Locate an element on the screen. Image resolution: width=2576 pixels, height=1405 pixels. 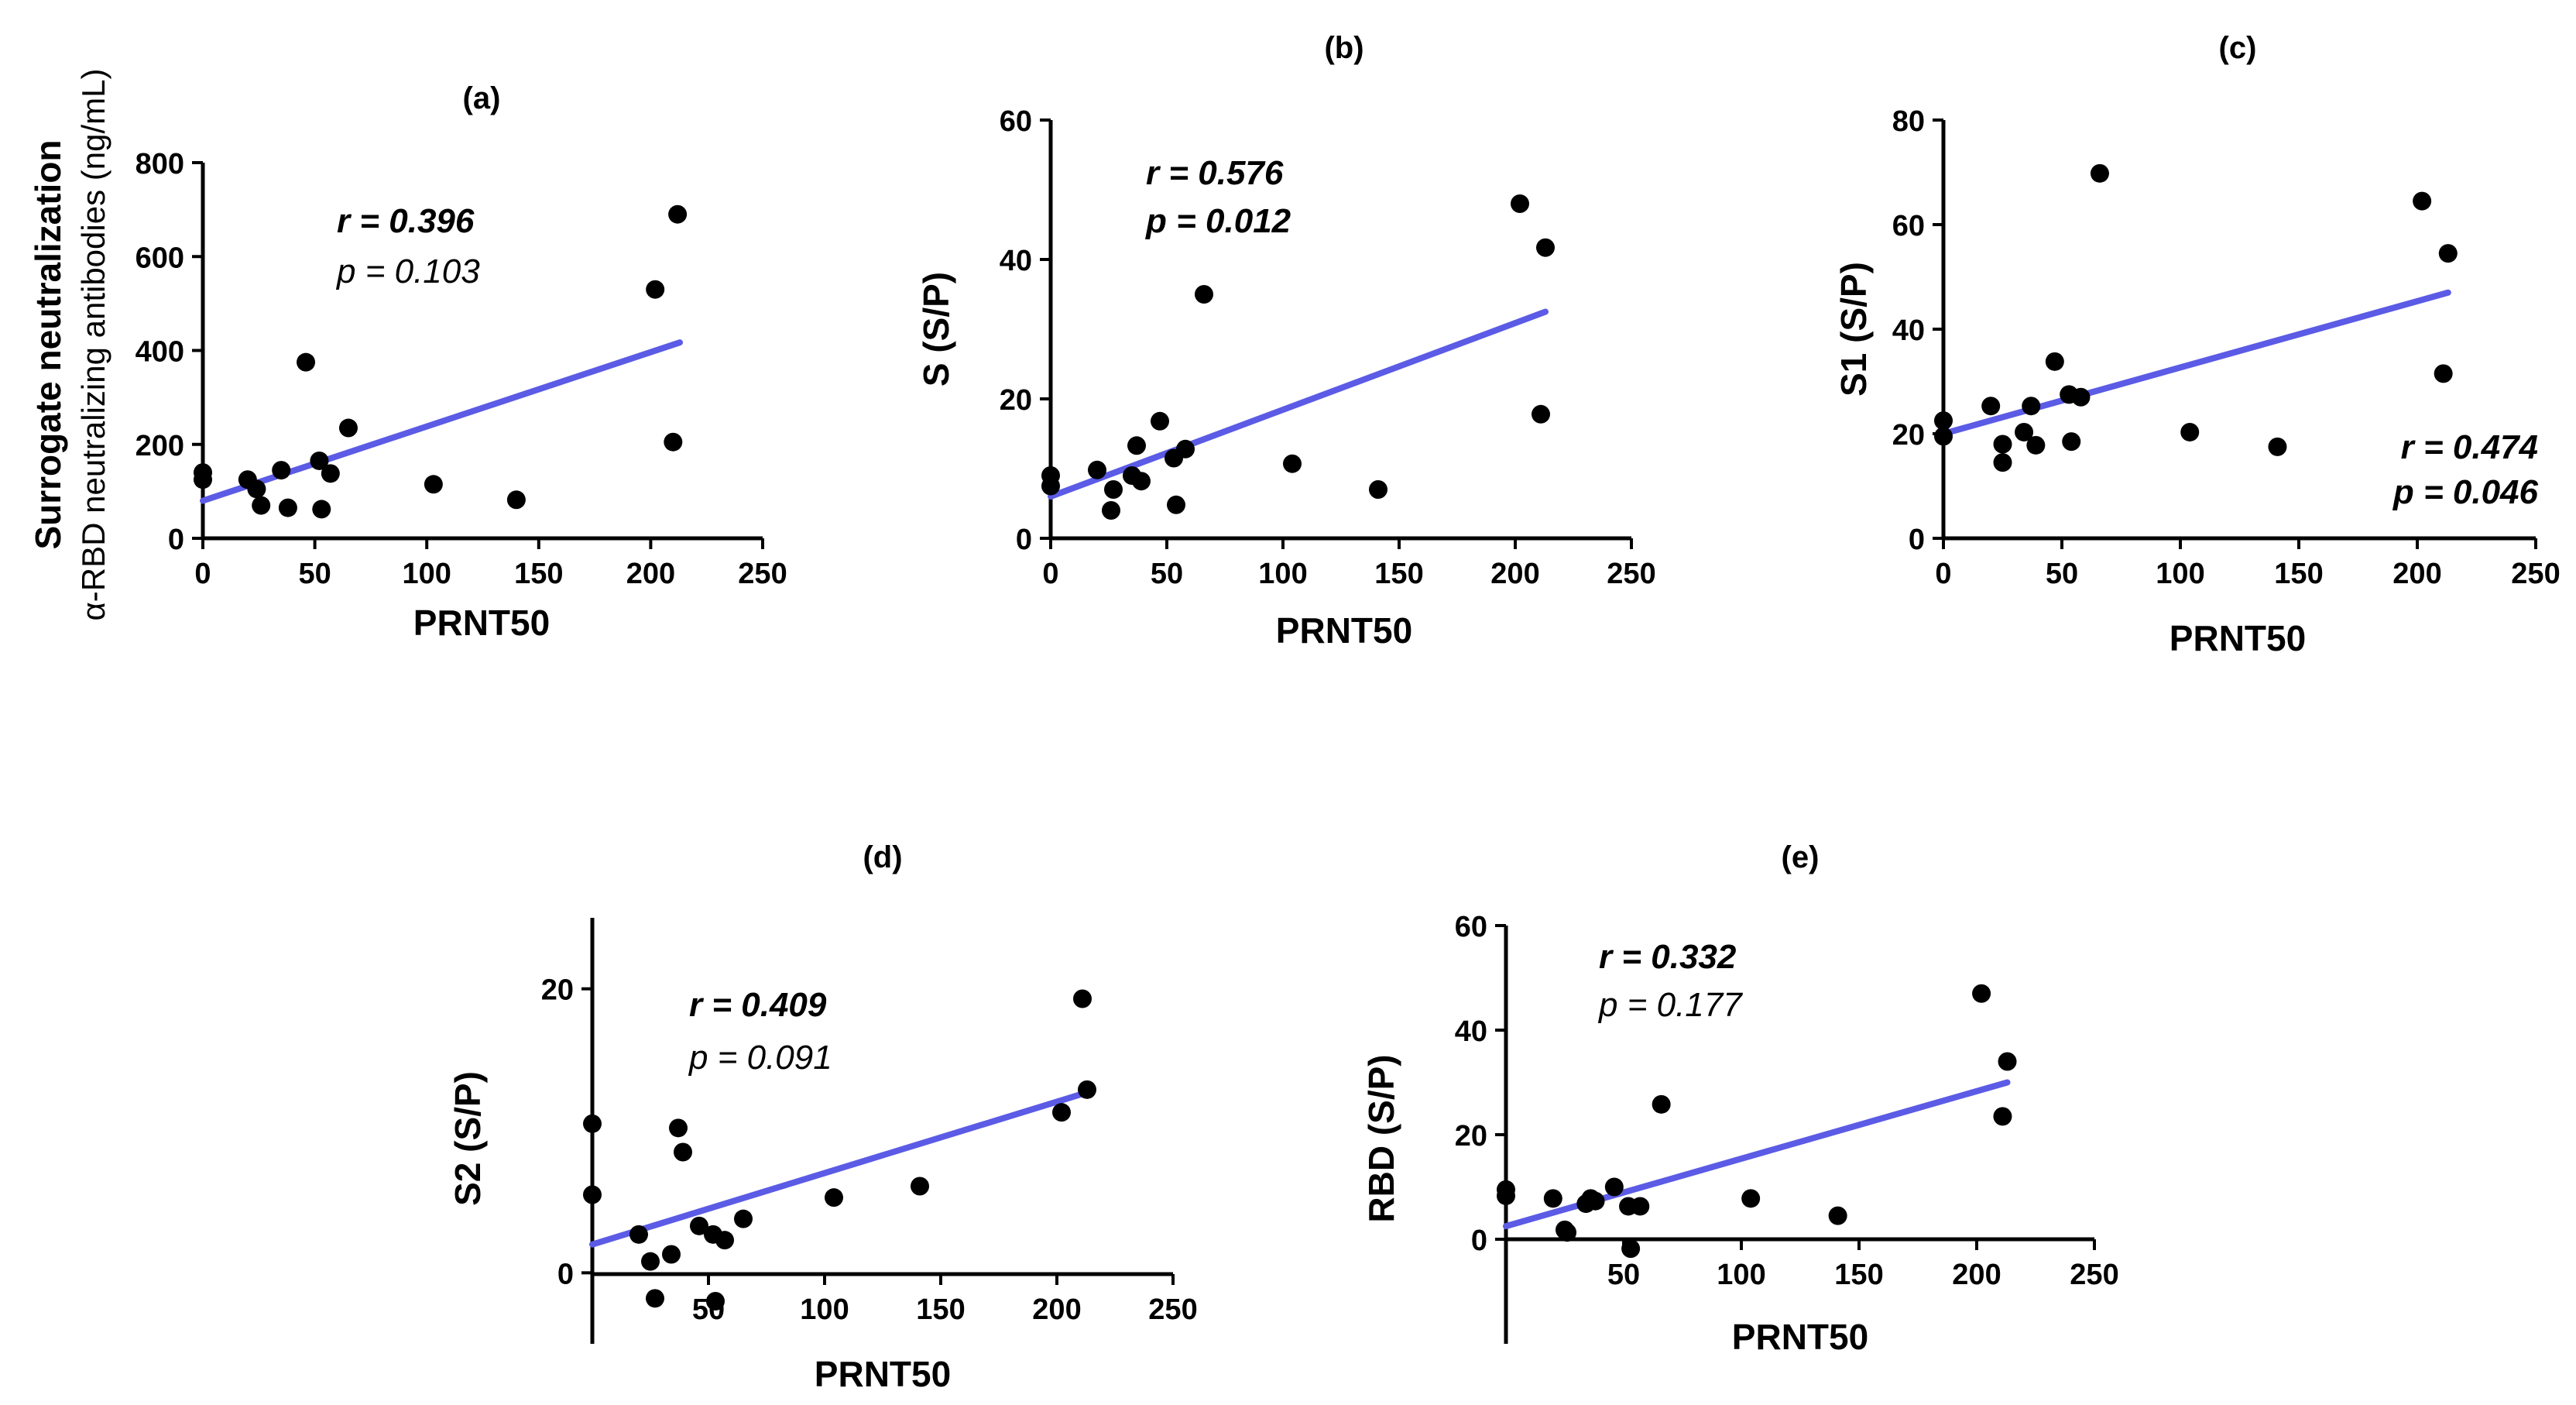
y-tick-label: 600 is located at coordinates (159, 258).